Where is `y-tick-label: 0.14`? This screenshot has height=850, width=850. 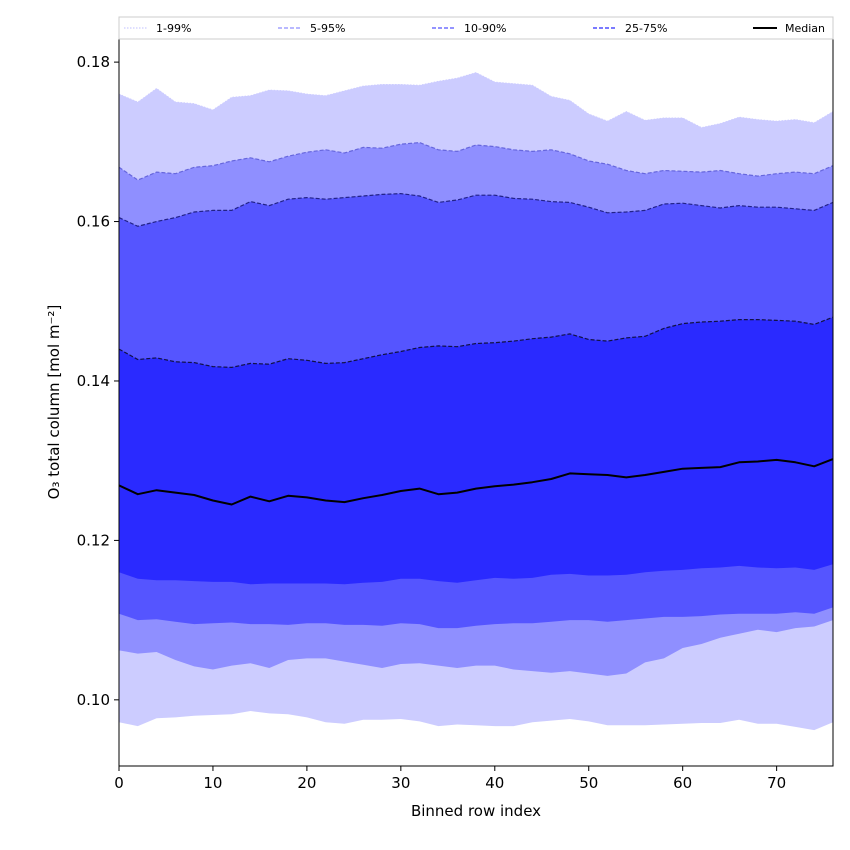 y-tick-label: 0.14 is located at coordinates (93, 381).